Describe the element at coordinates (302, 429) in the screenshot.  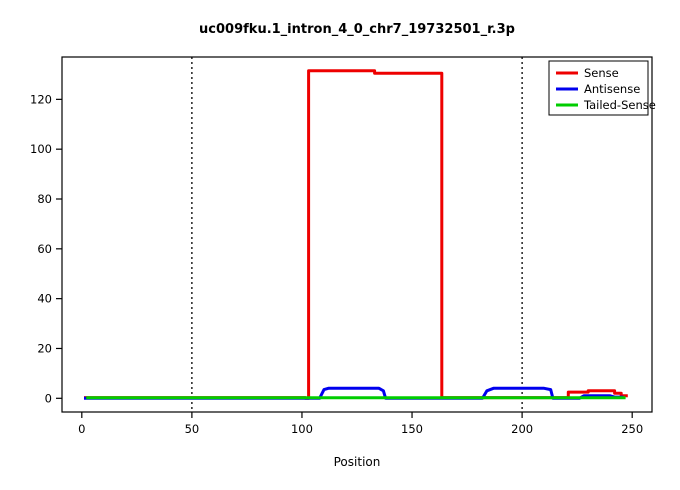
I see `x-tick-label: 100` at that location.